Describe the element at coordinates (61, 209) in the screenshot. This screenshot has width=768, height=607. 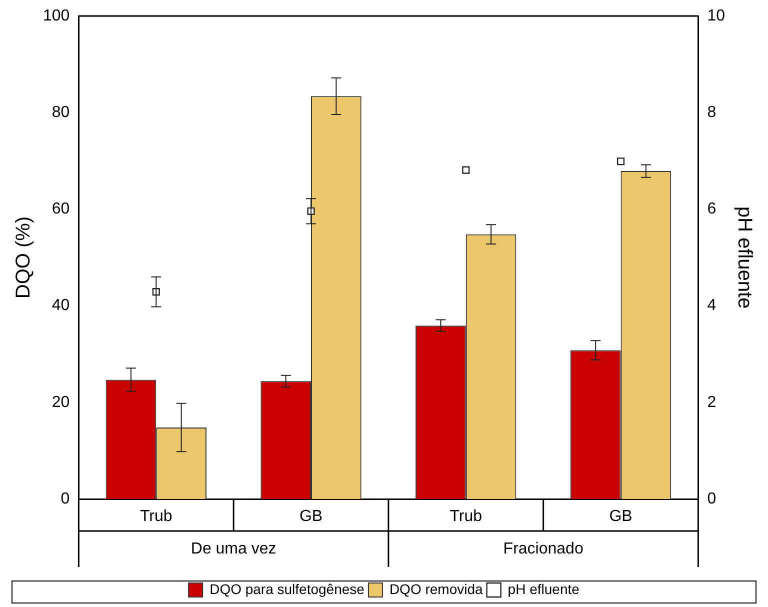
I see `y-tick-label: 60` at that location.